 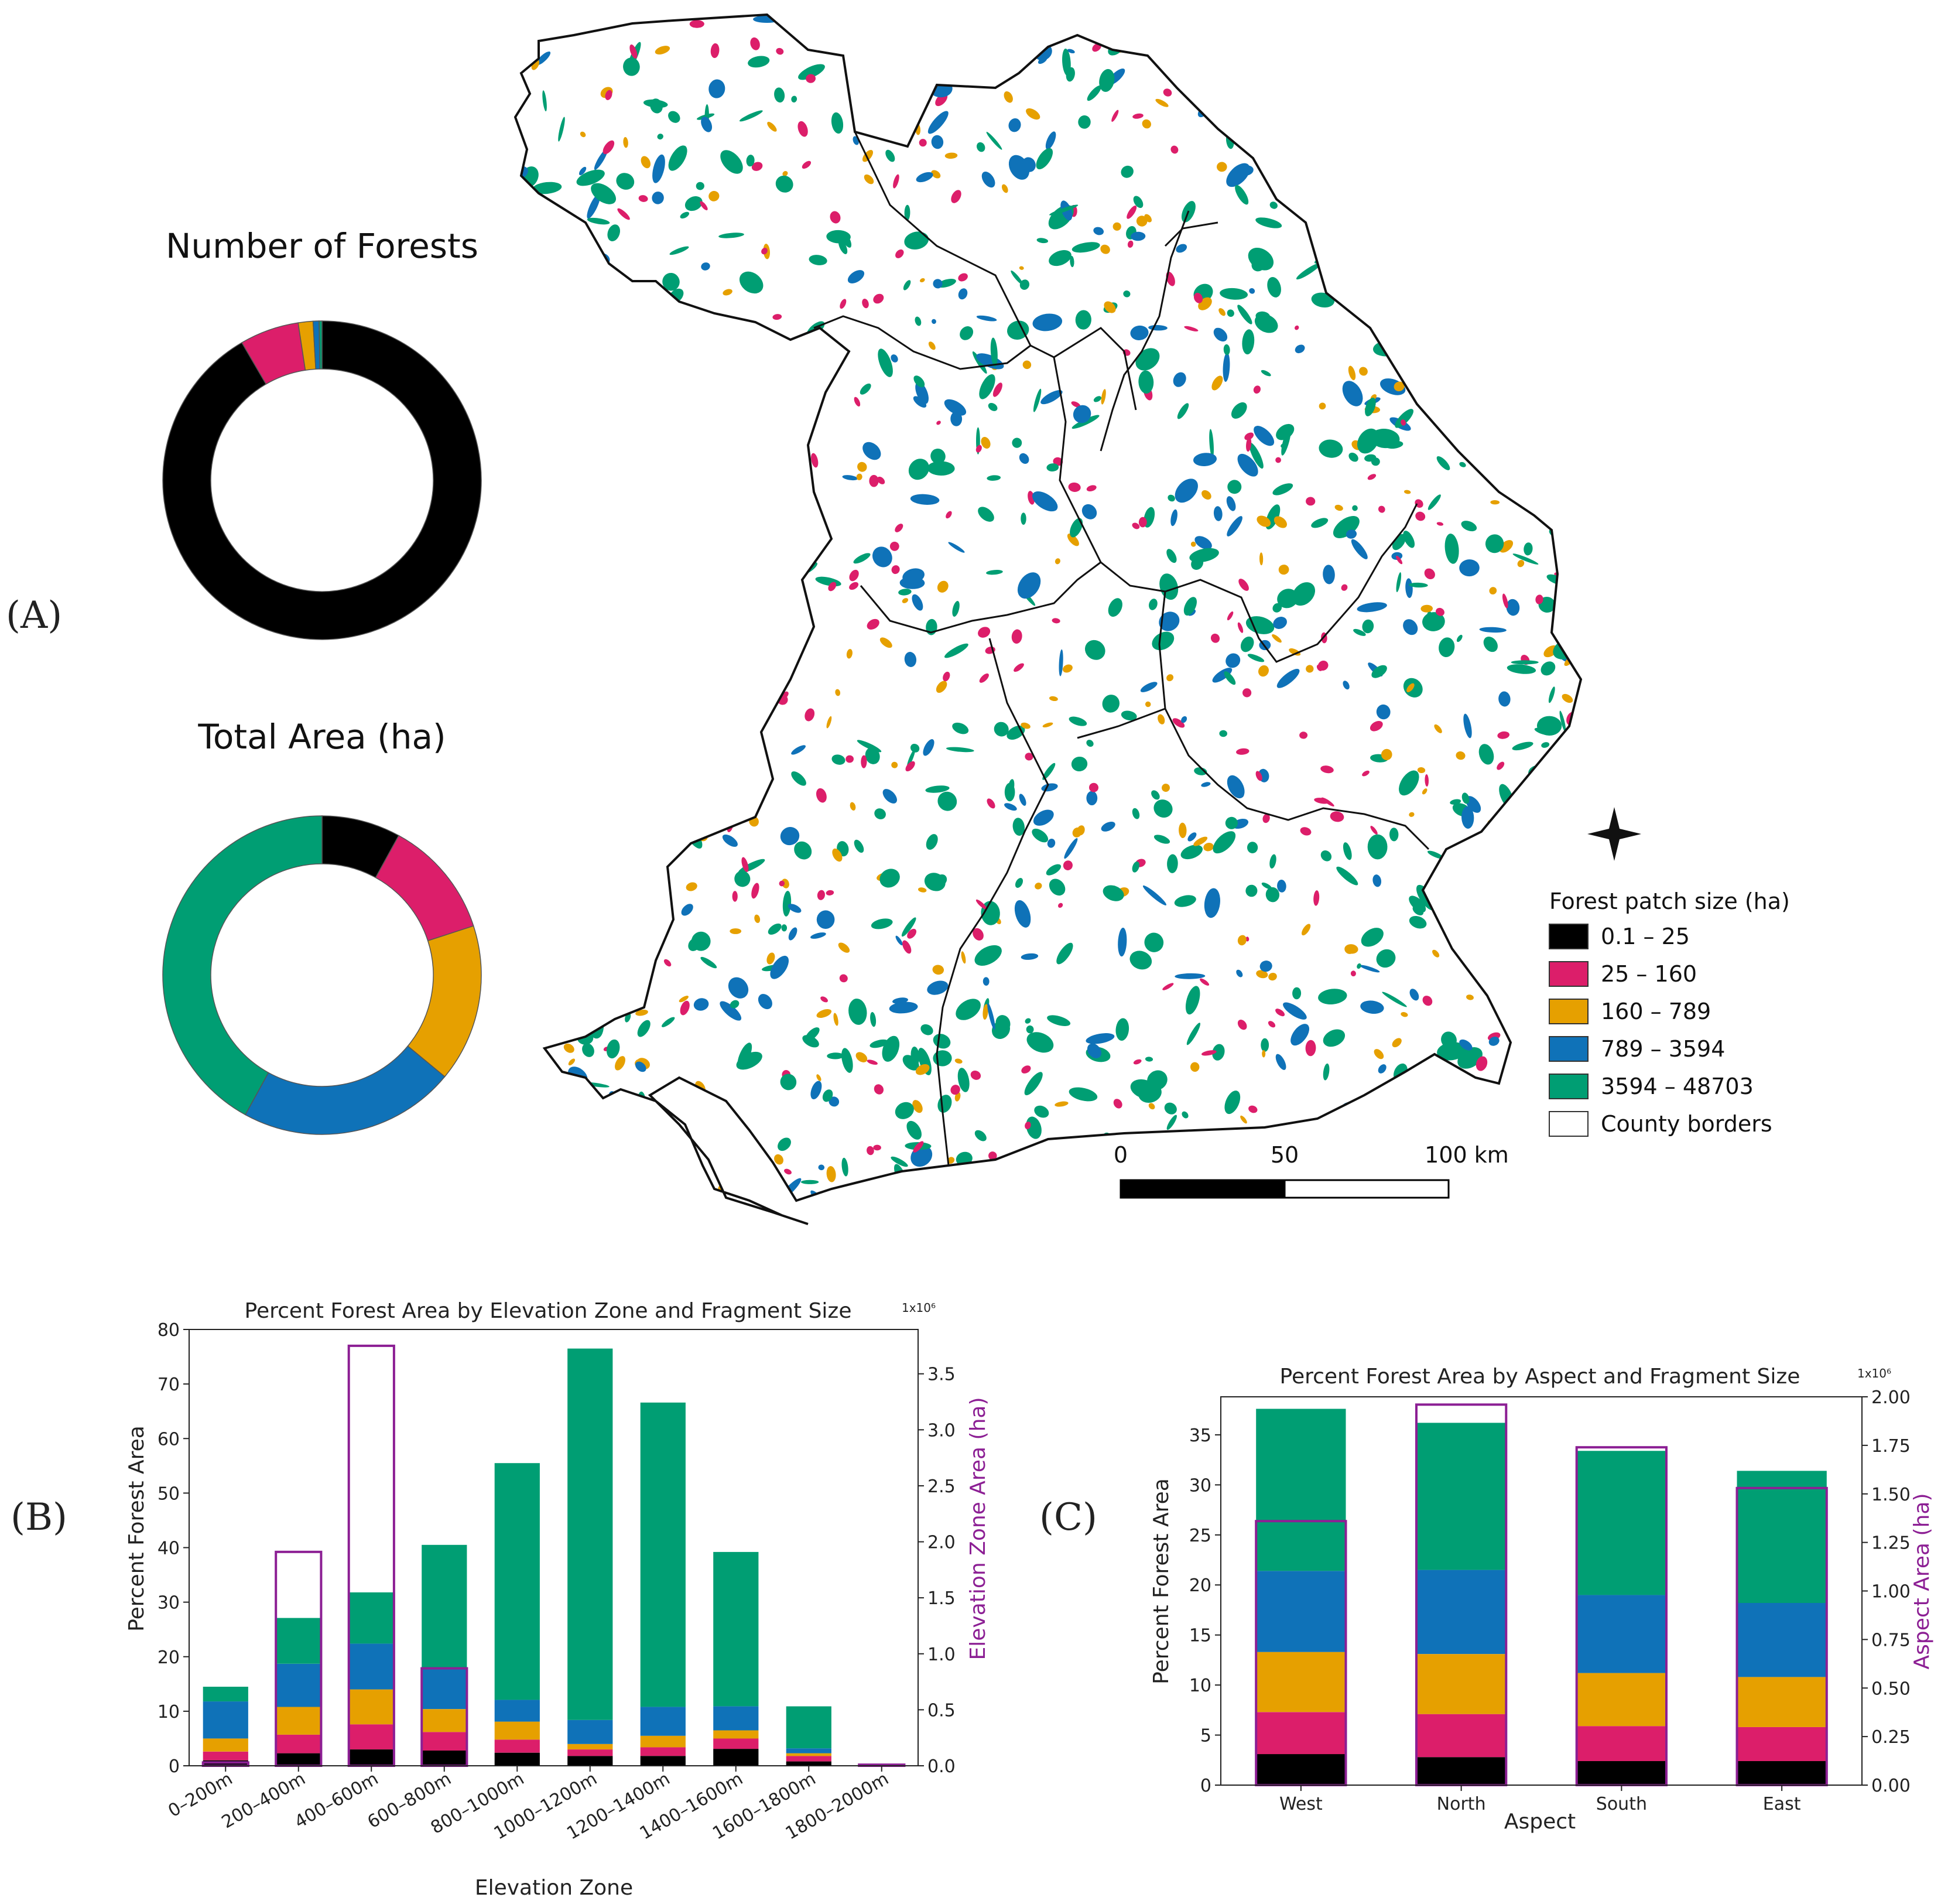 I want to click on y-tick-label: 0, so click(x=174, y=1766).